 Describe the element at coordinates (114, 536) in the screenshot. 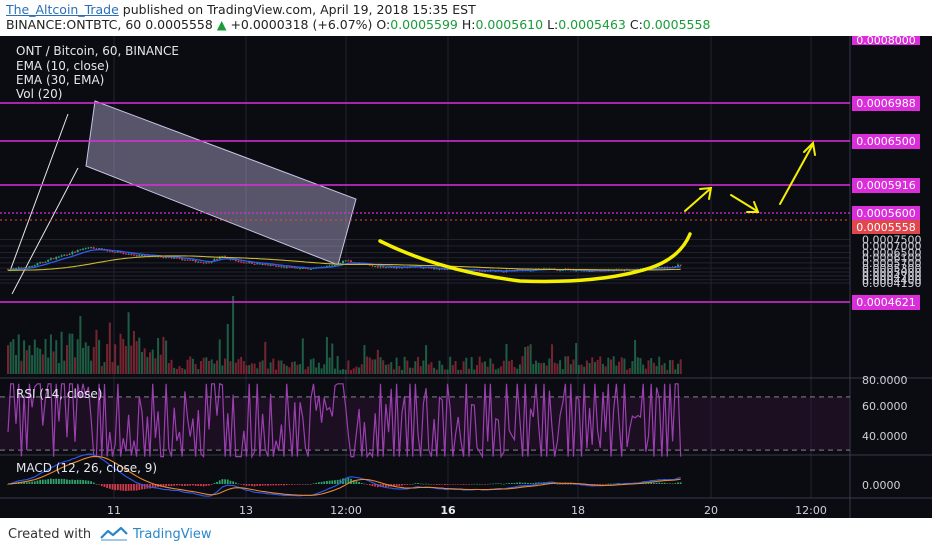

I see `tradingview-logo-icon` at that location.